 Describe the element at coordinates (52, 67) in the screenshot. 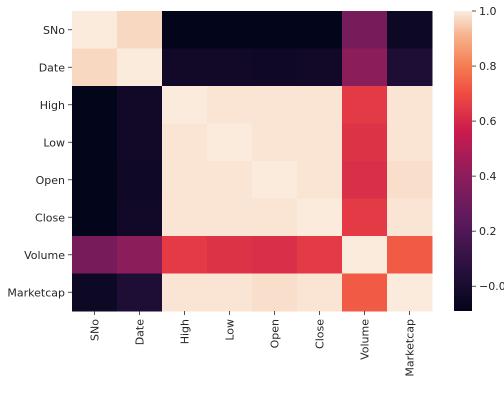

I see `y-tick-label-date: Date` at that location.